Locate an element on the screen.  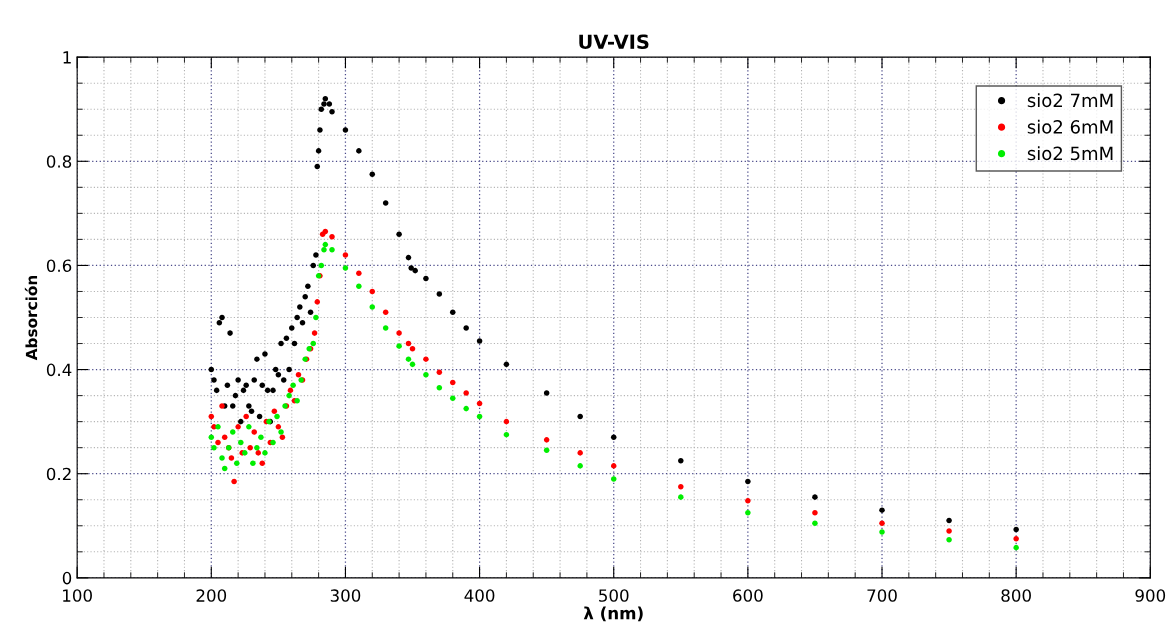
y-axis-title: Absorción is located at coordinates (31, 318).